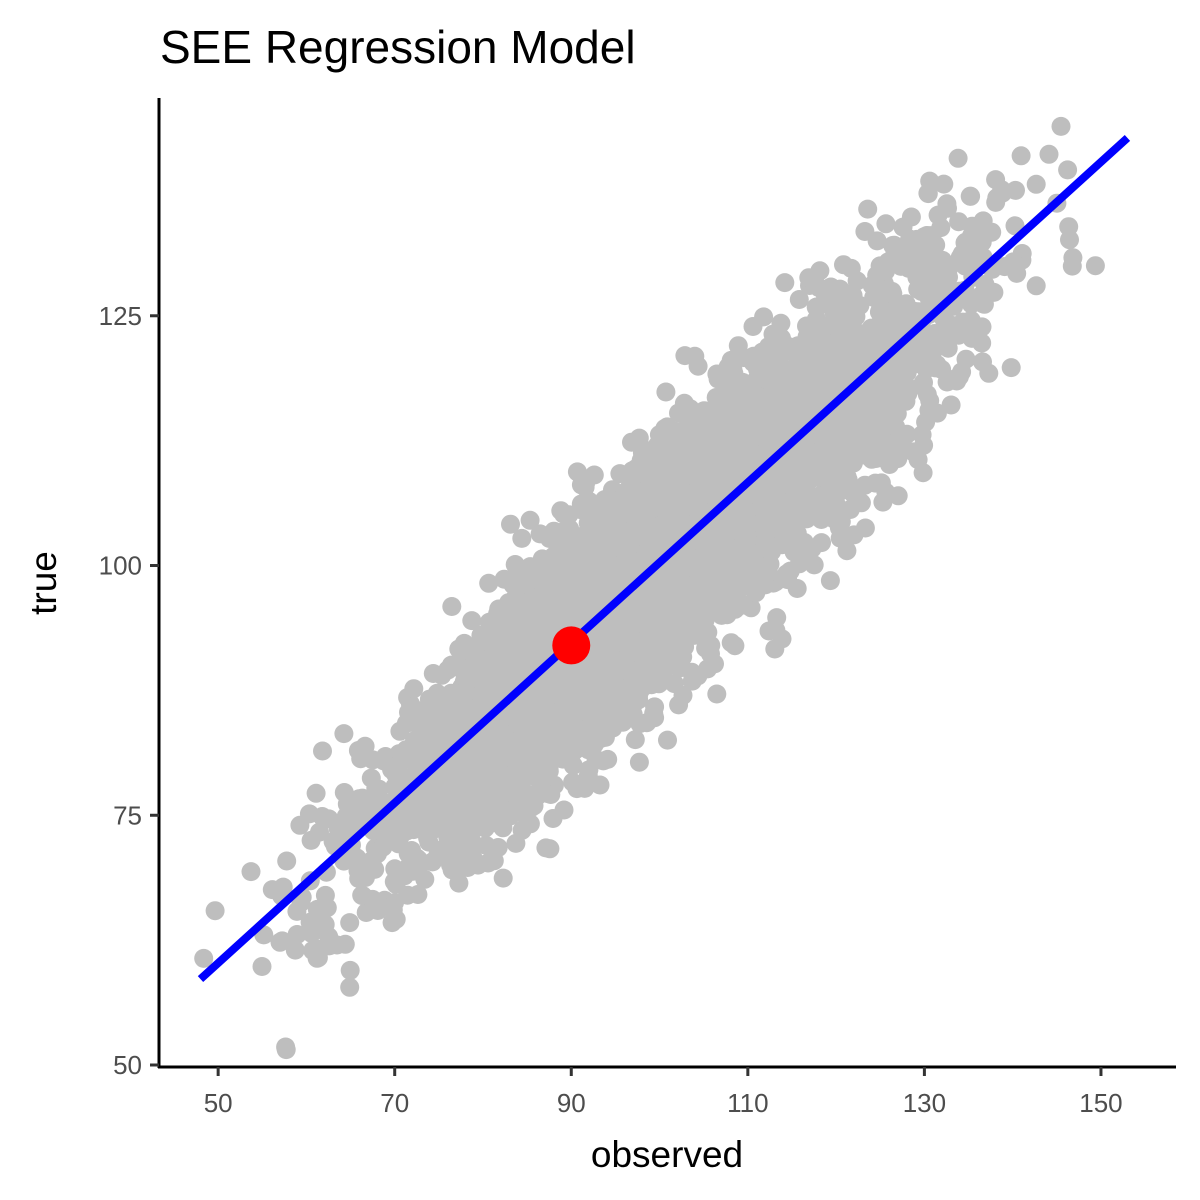  I want to click on chart-title: SEE Regression Model, so click(398, 47).